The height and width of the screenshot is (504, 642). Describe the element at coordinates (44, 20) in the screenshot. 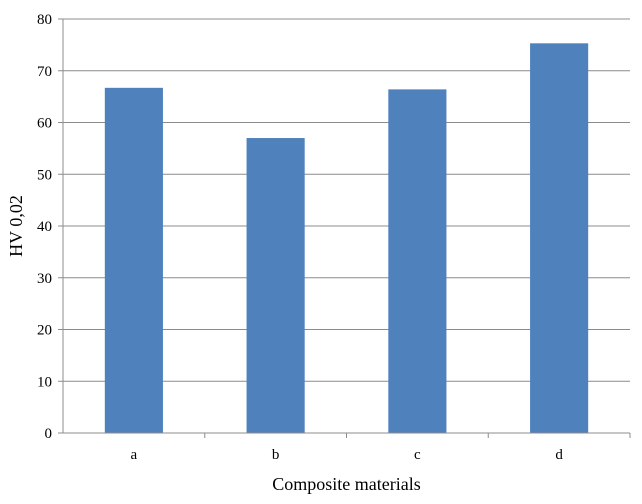

I see `y-tick-label: 80` at that location.